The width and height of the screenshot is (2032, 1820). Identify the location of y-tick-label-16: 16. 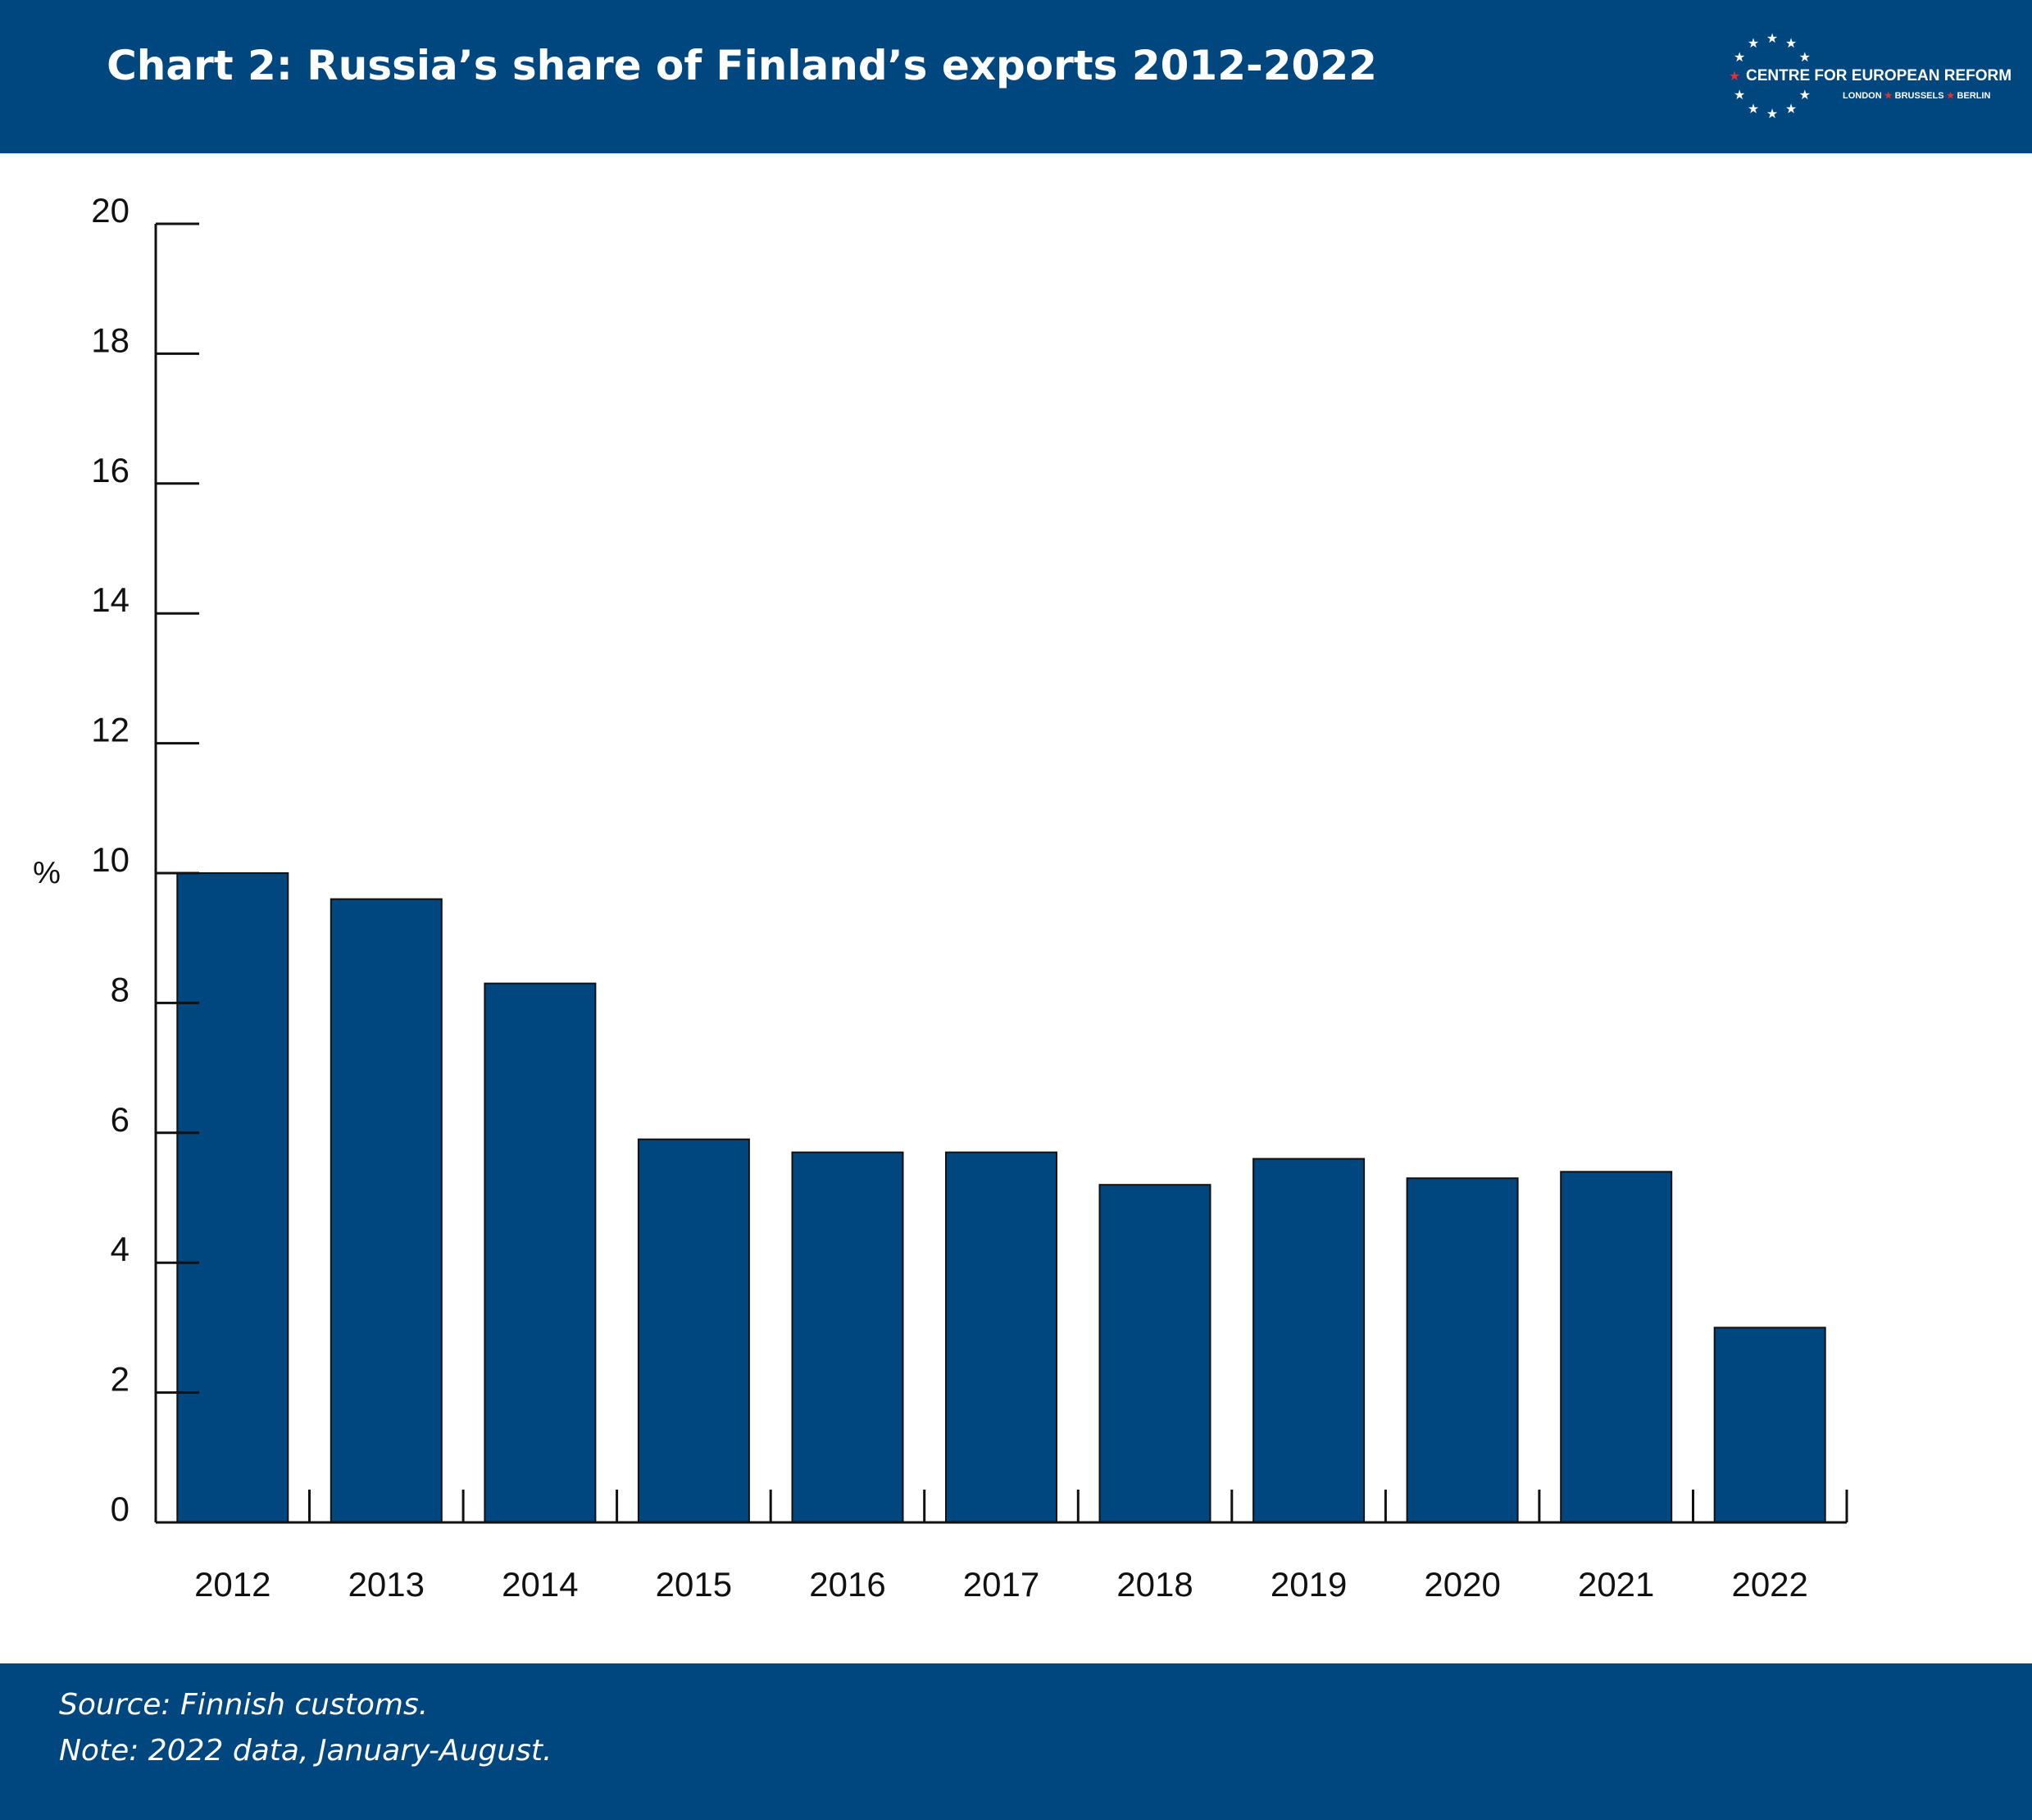
(110, 470).